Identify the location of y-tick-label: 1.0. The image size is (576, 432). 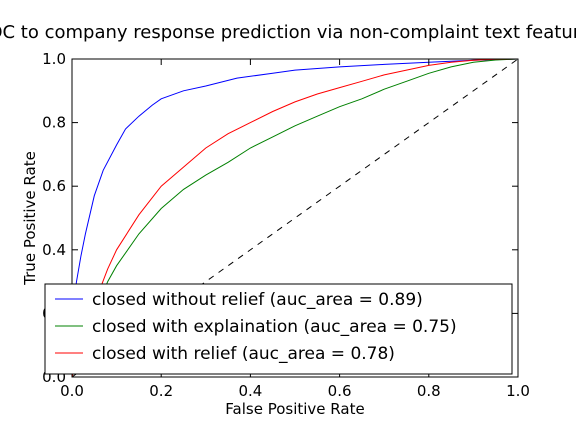
(54, 59).